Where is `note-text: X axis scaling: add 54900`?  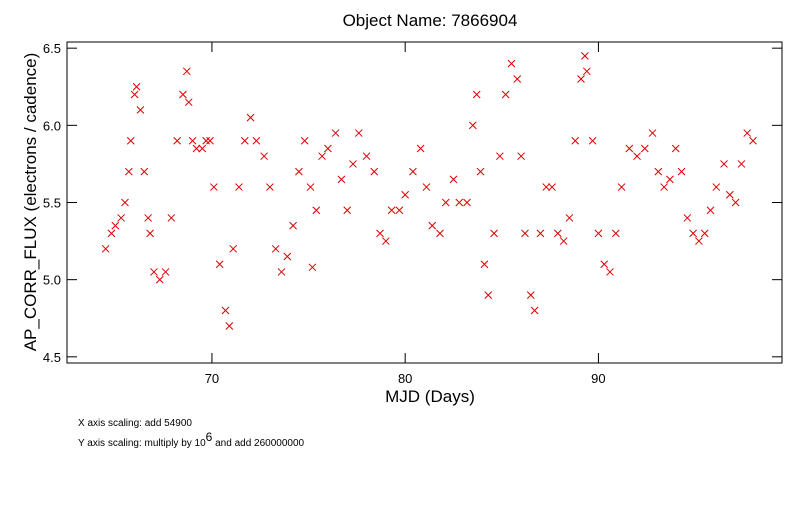 note-text: X axis scaling: add 54900 is located at coordinates (135, 423).